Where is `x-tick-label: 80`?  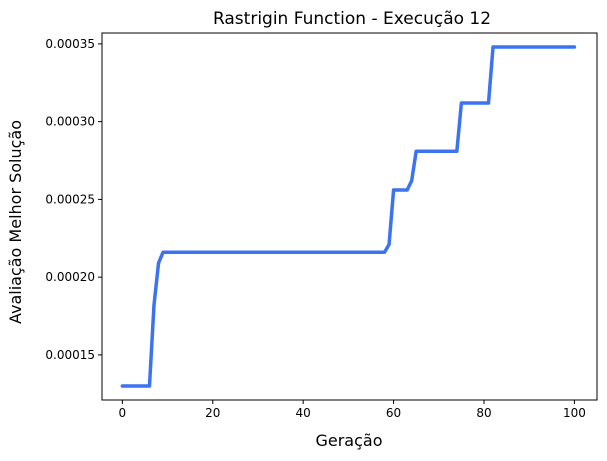 x-tick-label: 80 is located at coordinates (483, 413).